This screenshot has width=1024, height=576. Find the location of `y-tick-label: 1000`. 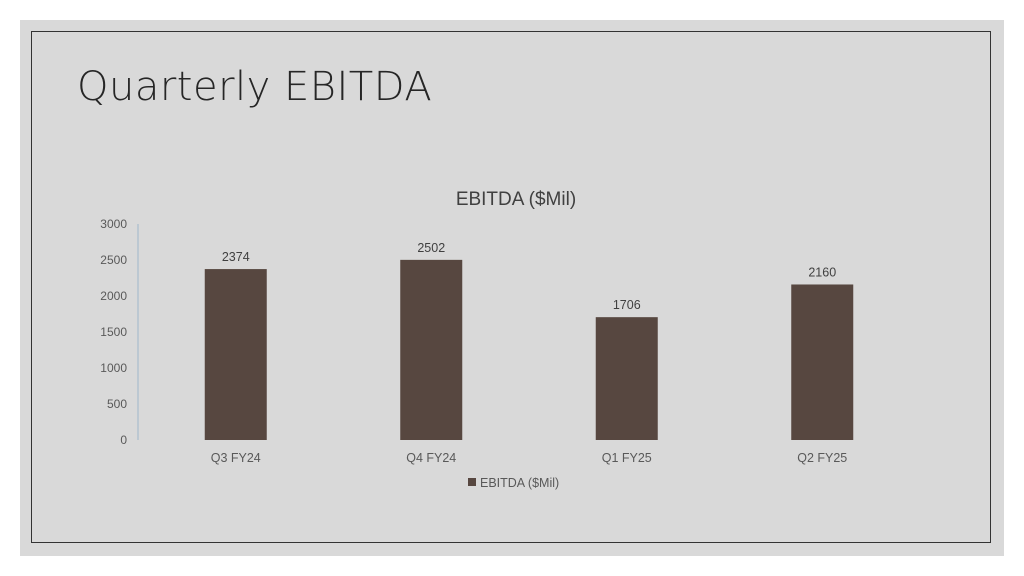

y-tick-label: 1000 is located at coordinates (113, 368).